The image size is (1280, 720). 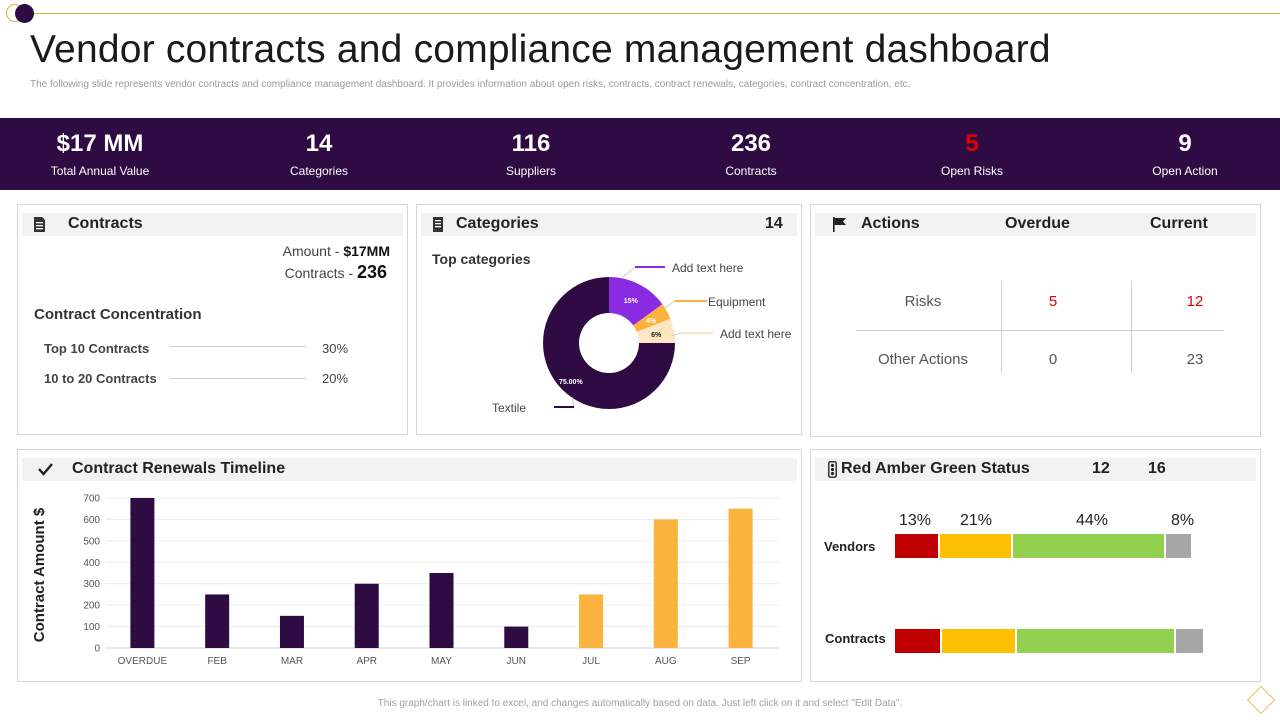 What do you see at coordinates (976, 520) in the screenshot?
I see `rag-percent-amber: 21%` at bounding box center [976, 520].